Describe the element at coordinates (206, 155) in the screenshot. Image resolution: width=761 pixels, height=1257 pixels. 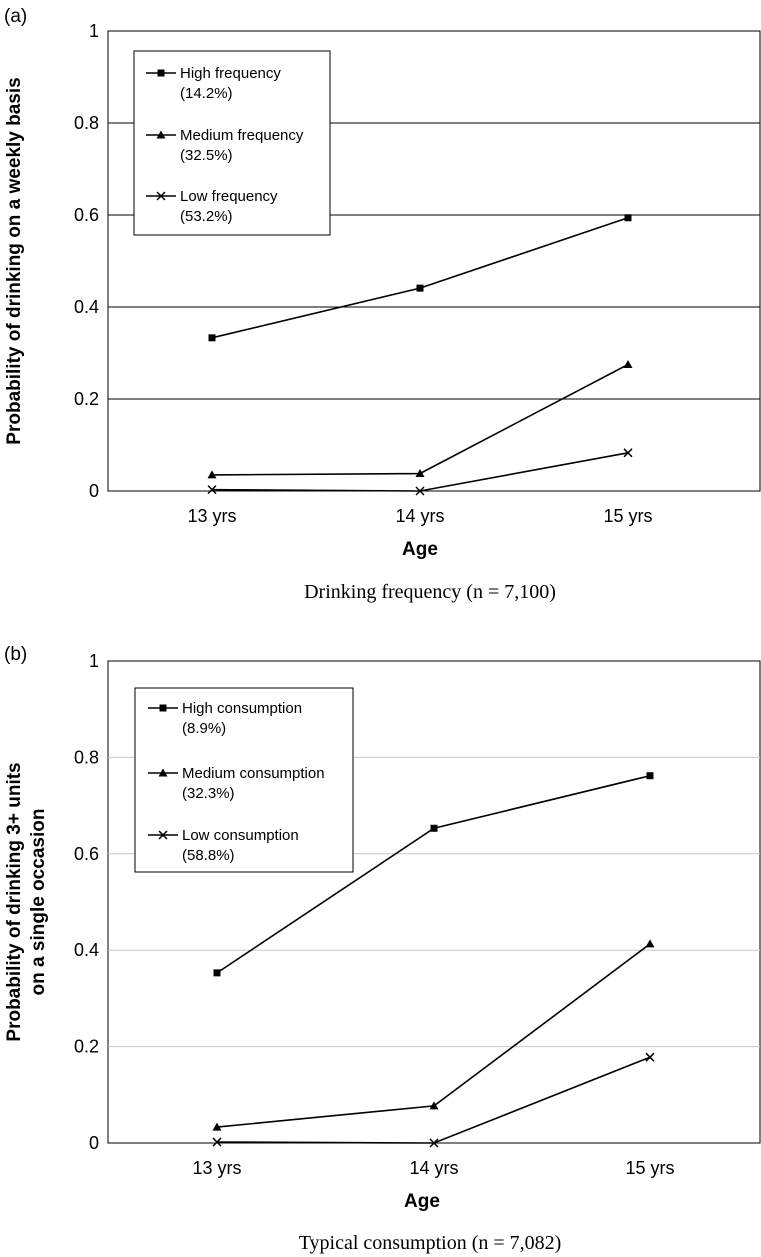
I see `panel-a-legend-share-medium-frequency: (32.5%)` at that location.